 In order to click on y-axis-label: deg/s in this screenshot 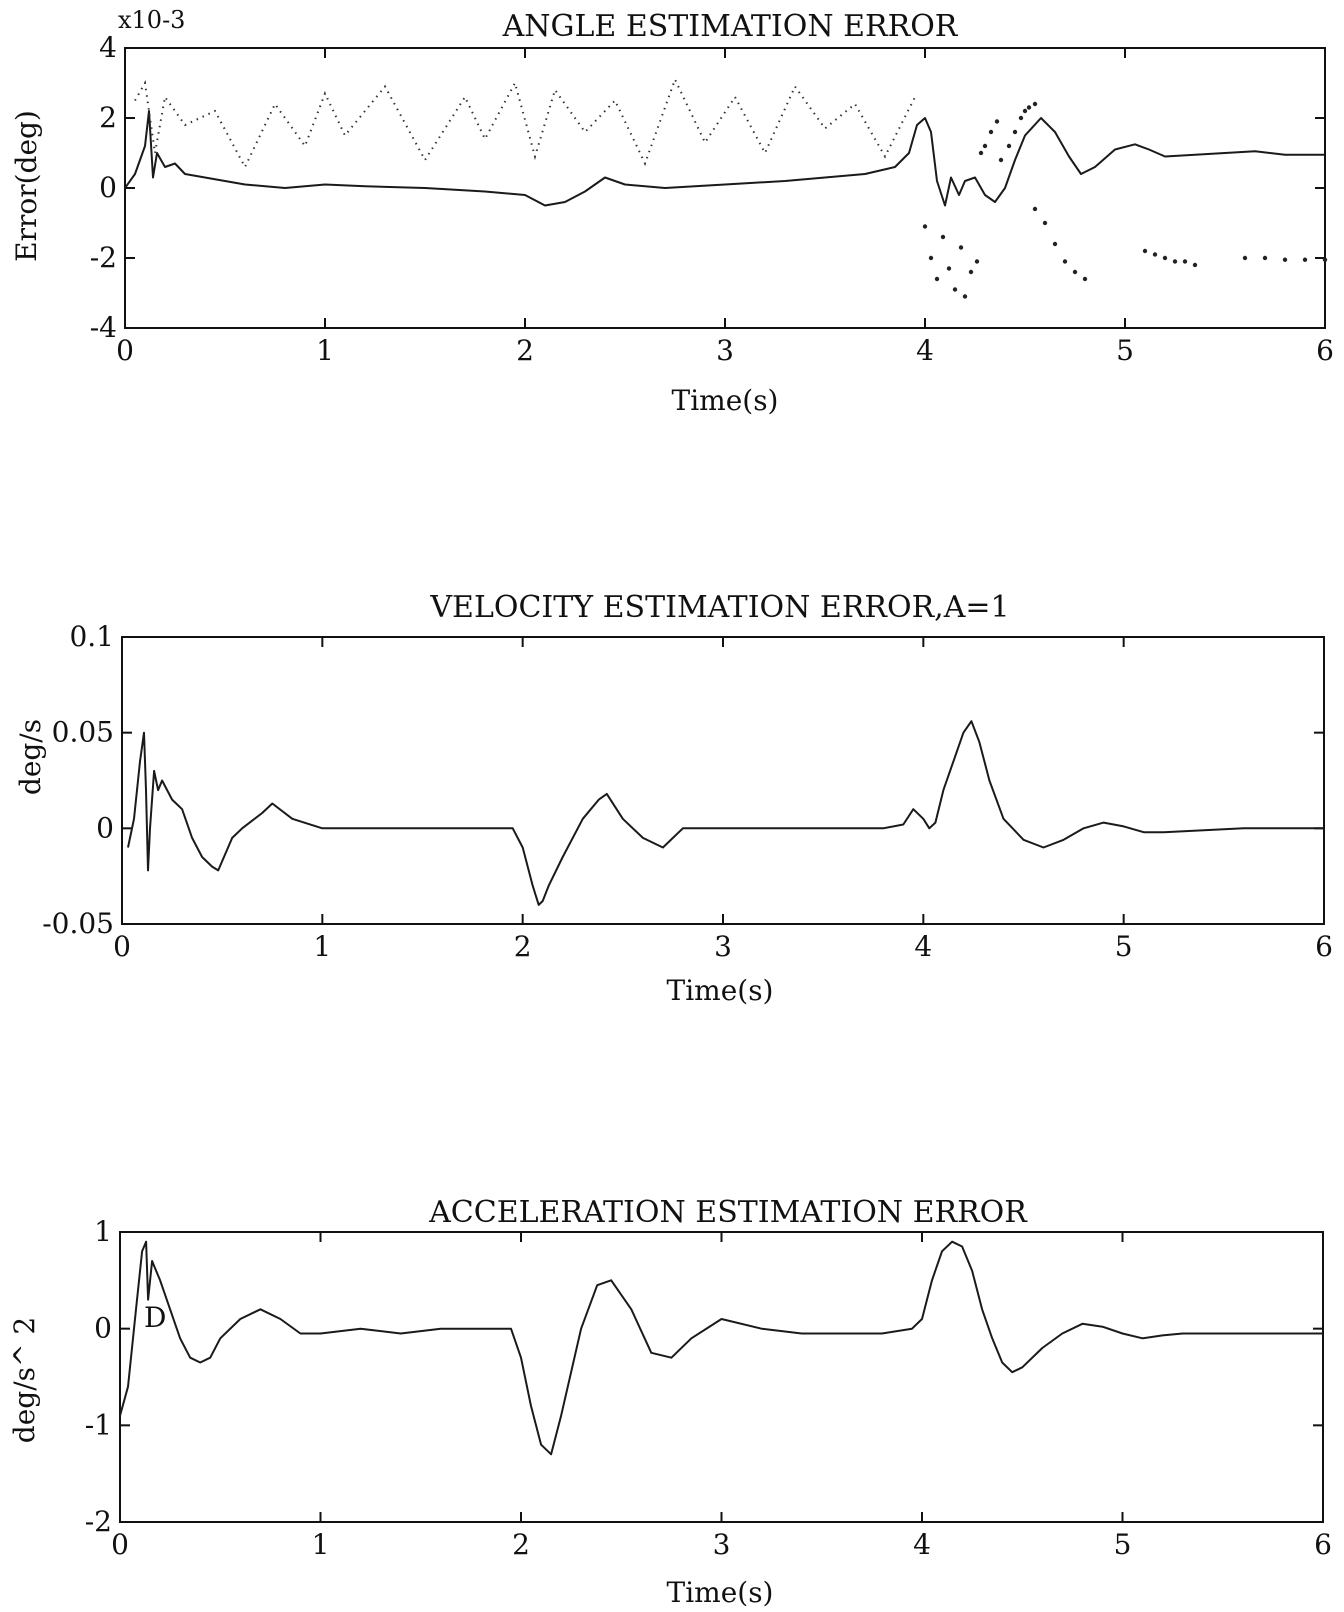, I will do `click(30, 757)`.